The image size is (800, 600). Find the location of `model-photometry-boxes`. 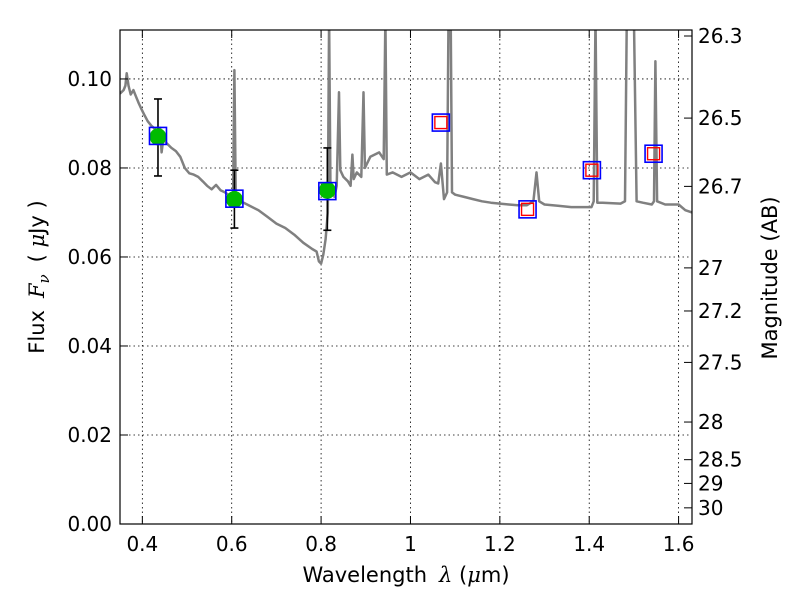

model-photometry-boxes is located at coordinates (405, 166).